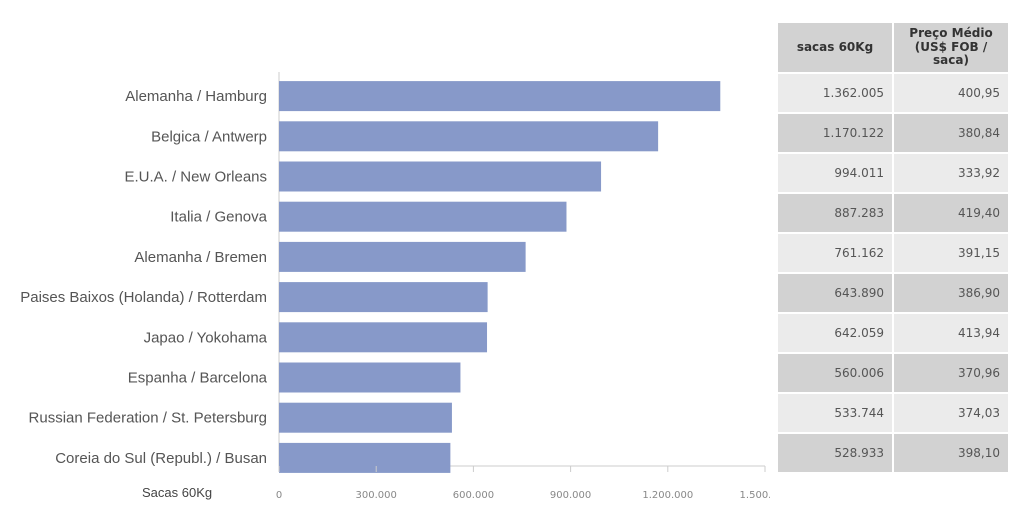 This screenshot has height=517, width=1024. What do you see at coordinates (893, 453) in the screenshot?
I see `table-row: 528.933 398,10` at bounding box center [893, 453].